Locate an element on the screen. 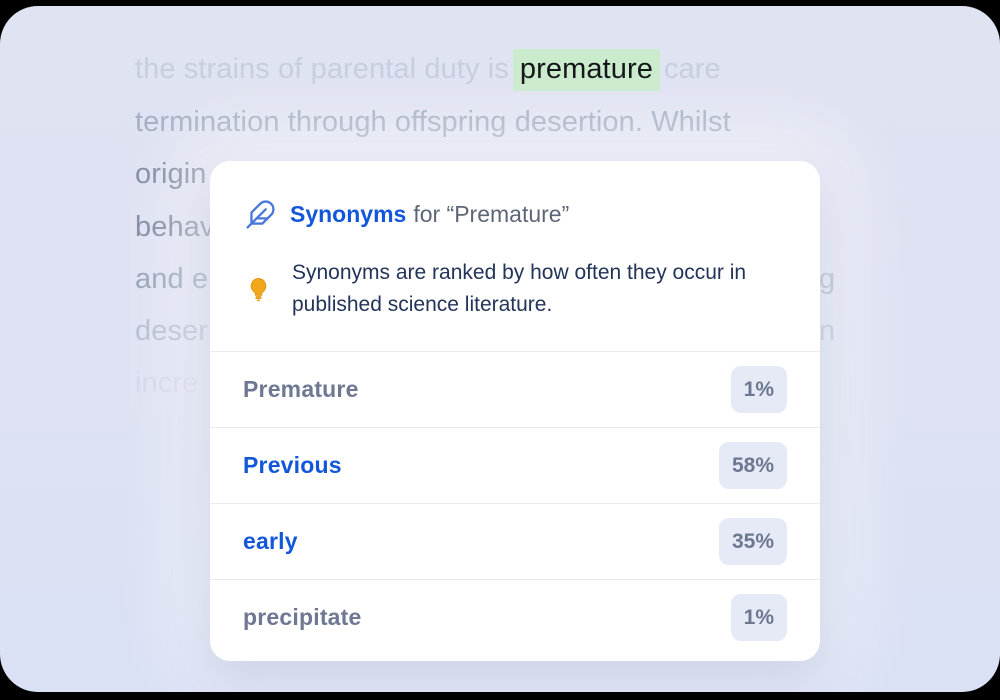  frequency-badge: 58% is located at coordinates (752, 465).